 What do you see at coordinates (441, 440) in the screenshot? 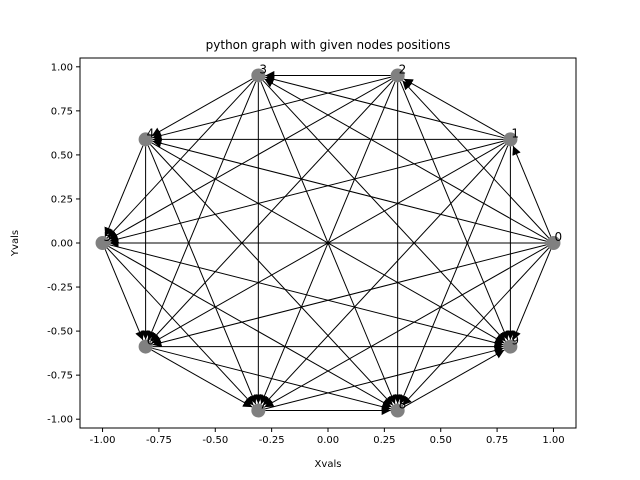
I see `x-tick-label: 0.50` at bounding box center [441, 440].